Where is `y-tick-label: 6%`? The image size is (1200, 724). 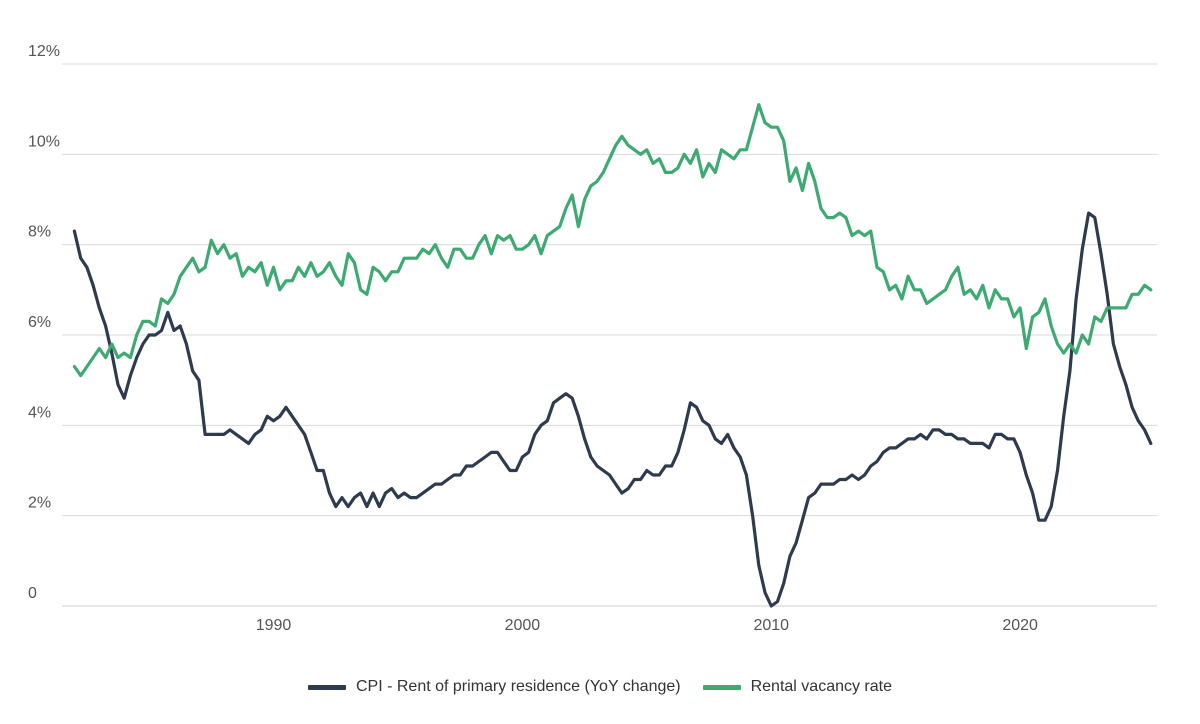
y-tick-label: 6% is located at coordinates (39, 322).